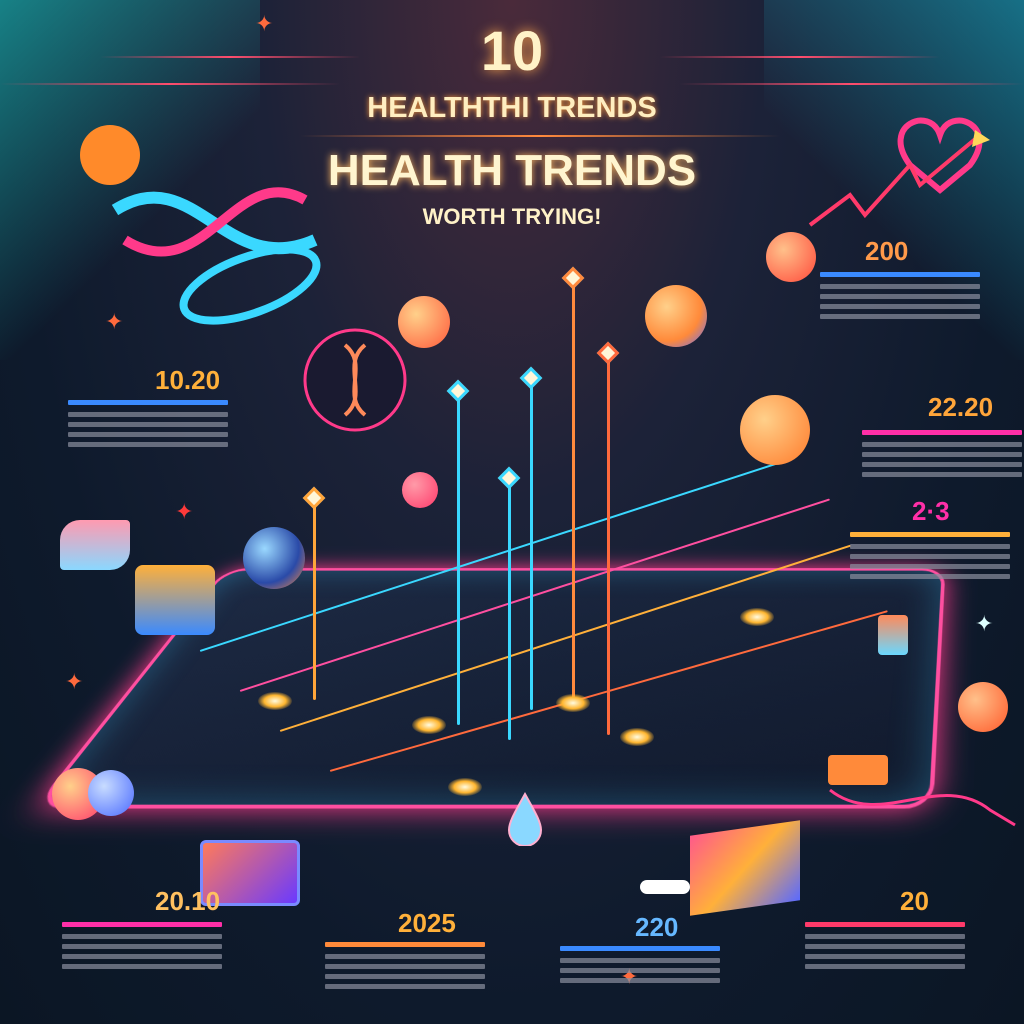  Describe the element at coordinates (525, 818) in the screenshot. I see `water-drop-icon` at that location.